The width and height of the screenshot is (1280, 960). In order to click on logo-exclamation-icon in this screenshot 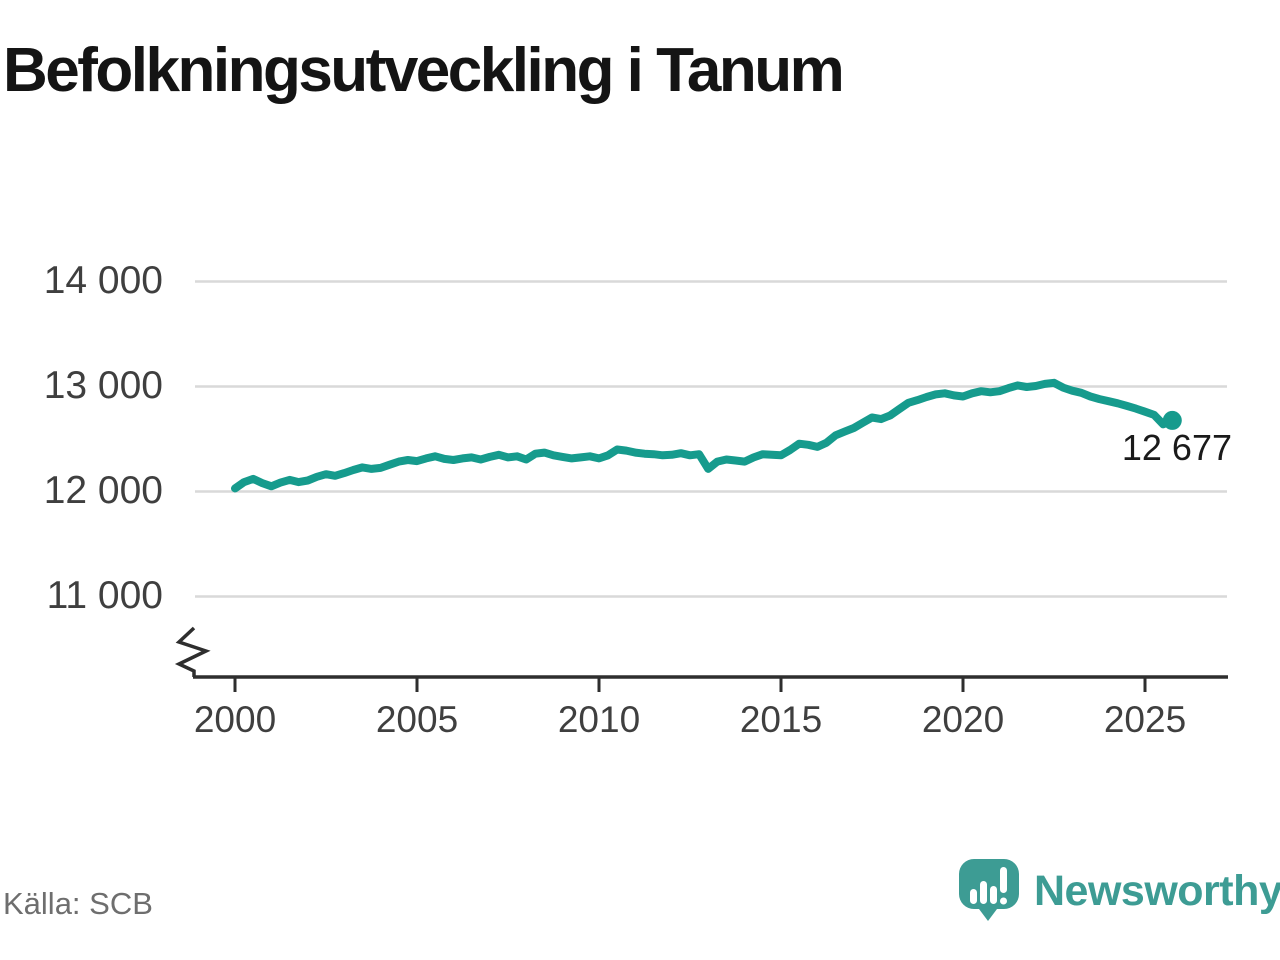, I will do `click(1003, 880)`.